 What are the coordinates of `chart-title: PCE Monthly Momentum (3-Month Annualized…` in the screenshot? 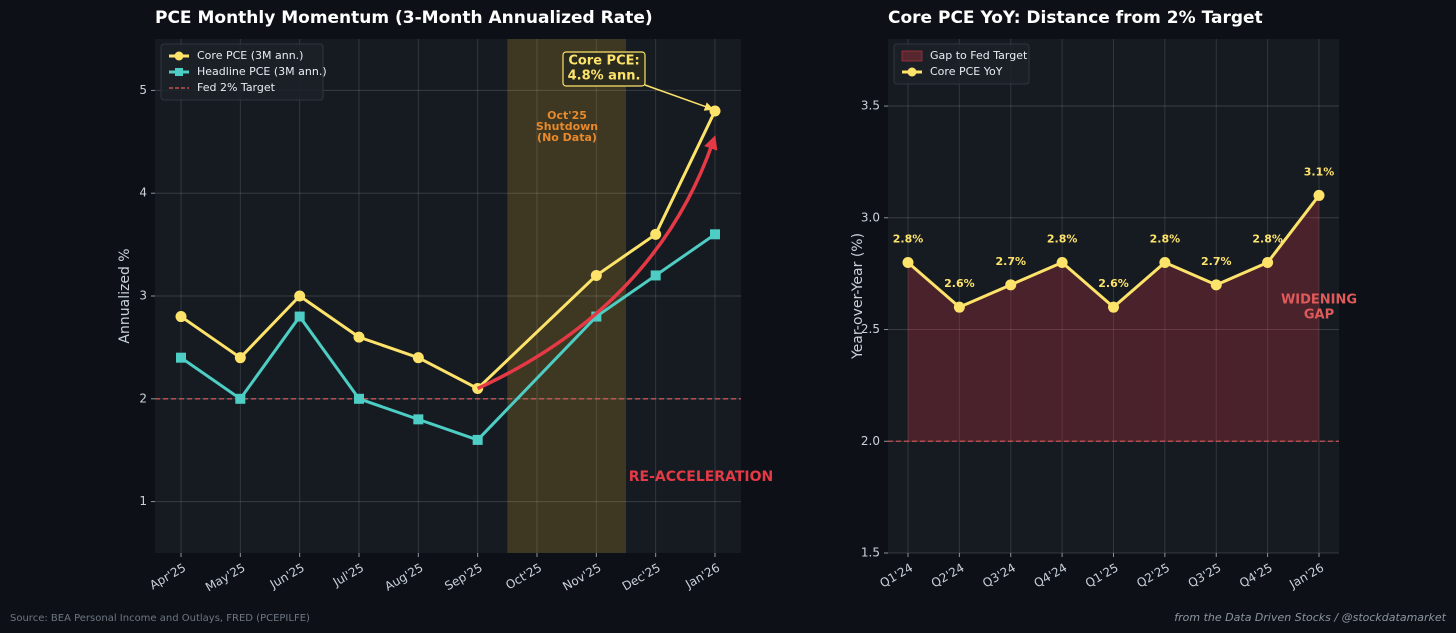 It's located at (404, 18).